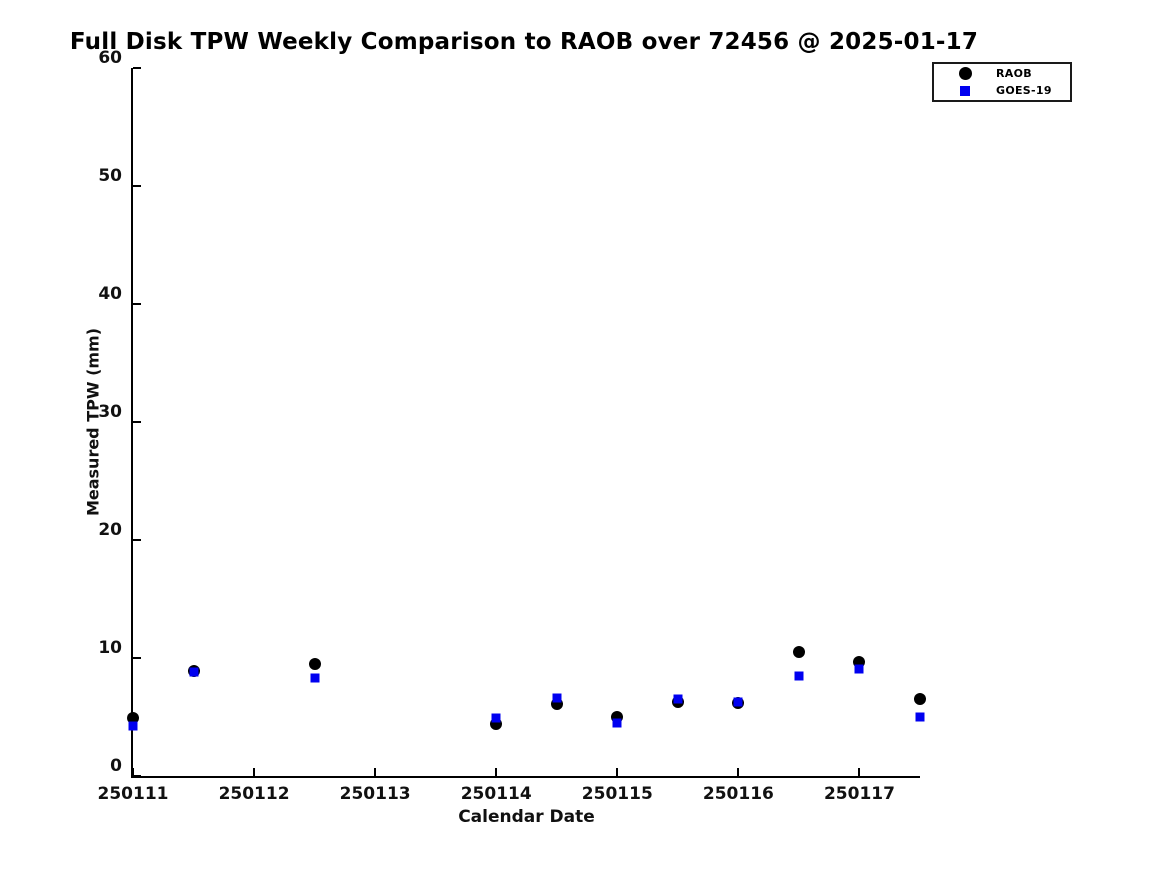 The image size is (1167, 875). What do you see at coordinates (375, 794) in the screenshot?
I see `x-tick-label: 250113` at bounding box center [375, 794].